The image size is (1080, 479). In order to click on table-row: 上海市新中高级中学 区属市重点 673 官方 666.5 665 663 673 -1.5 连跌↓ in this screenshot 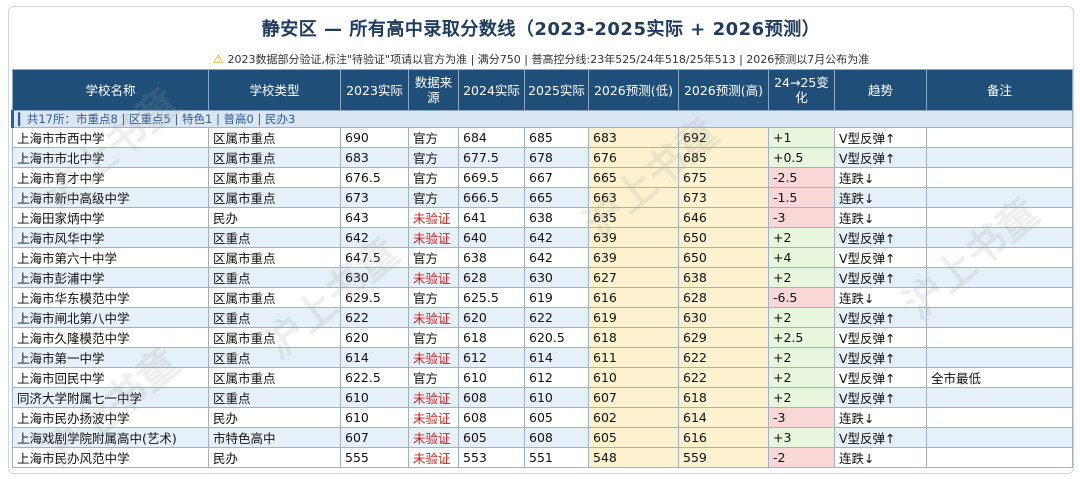, I will do `click(542, 197)`.